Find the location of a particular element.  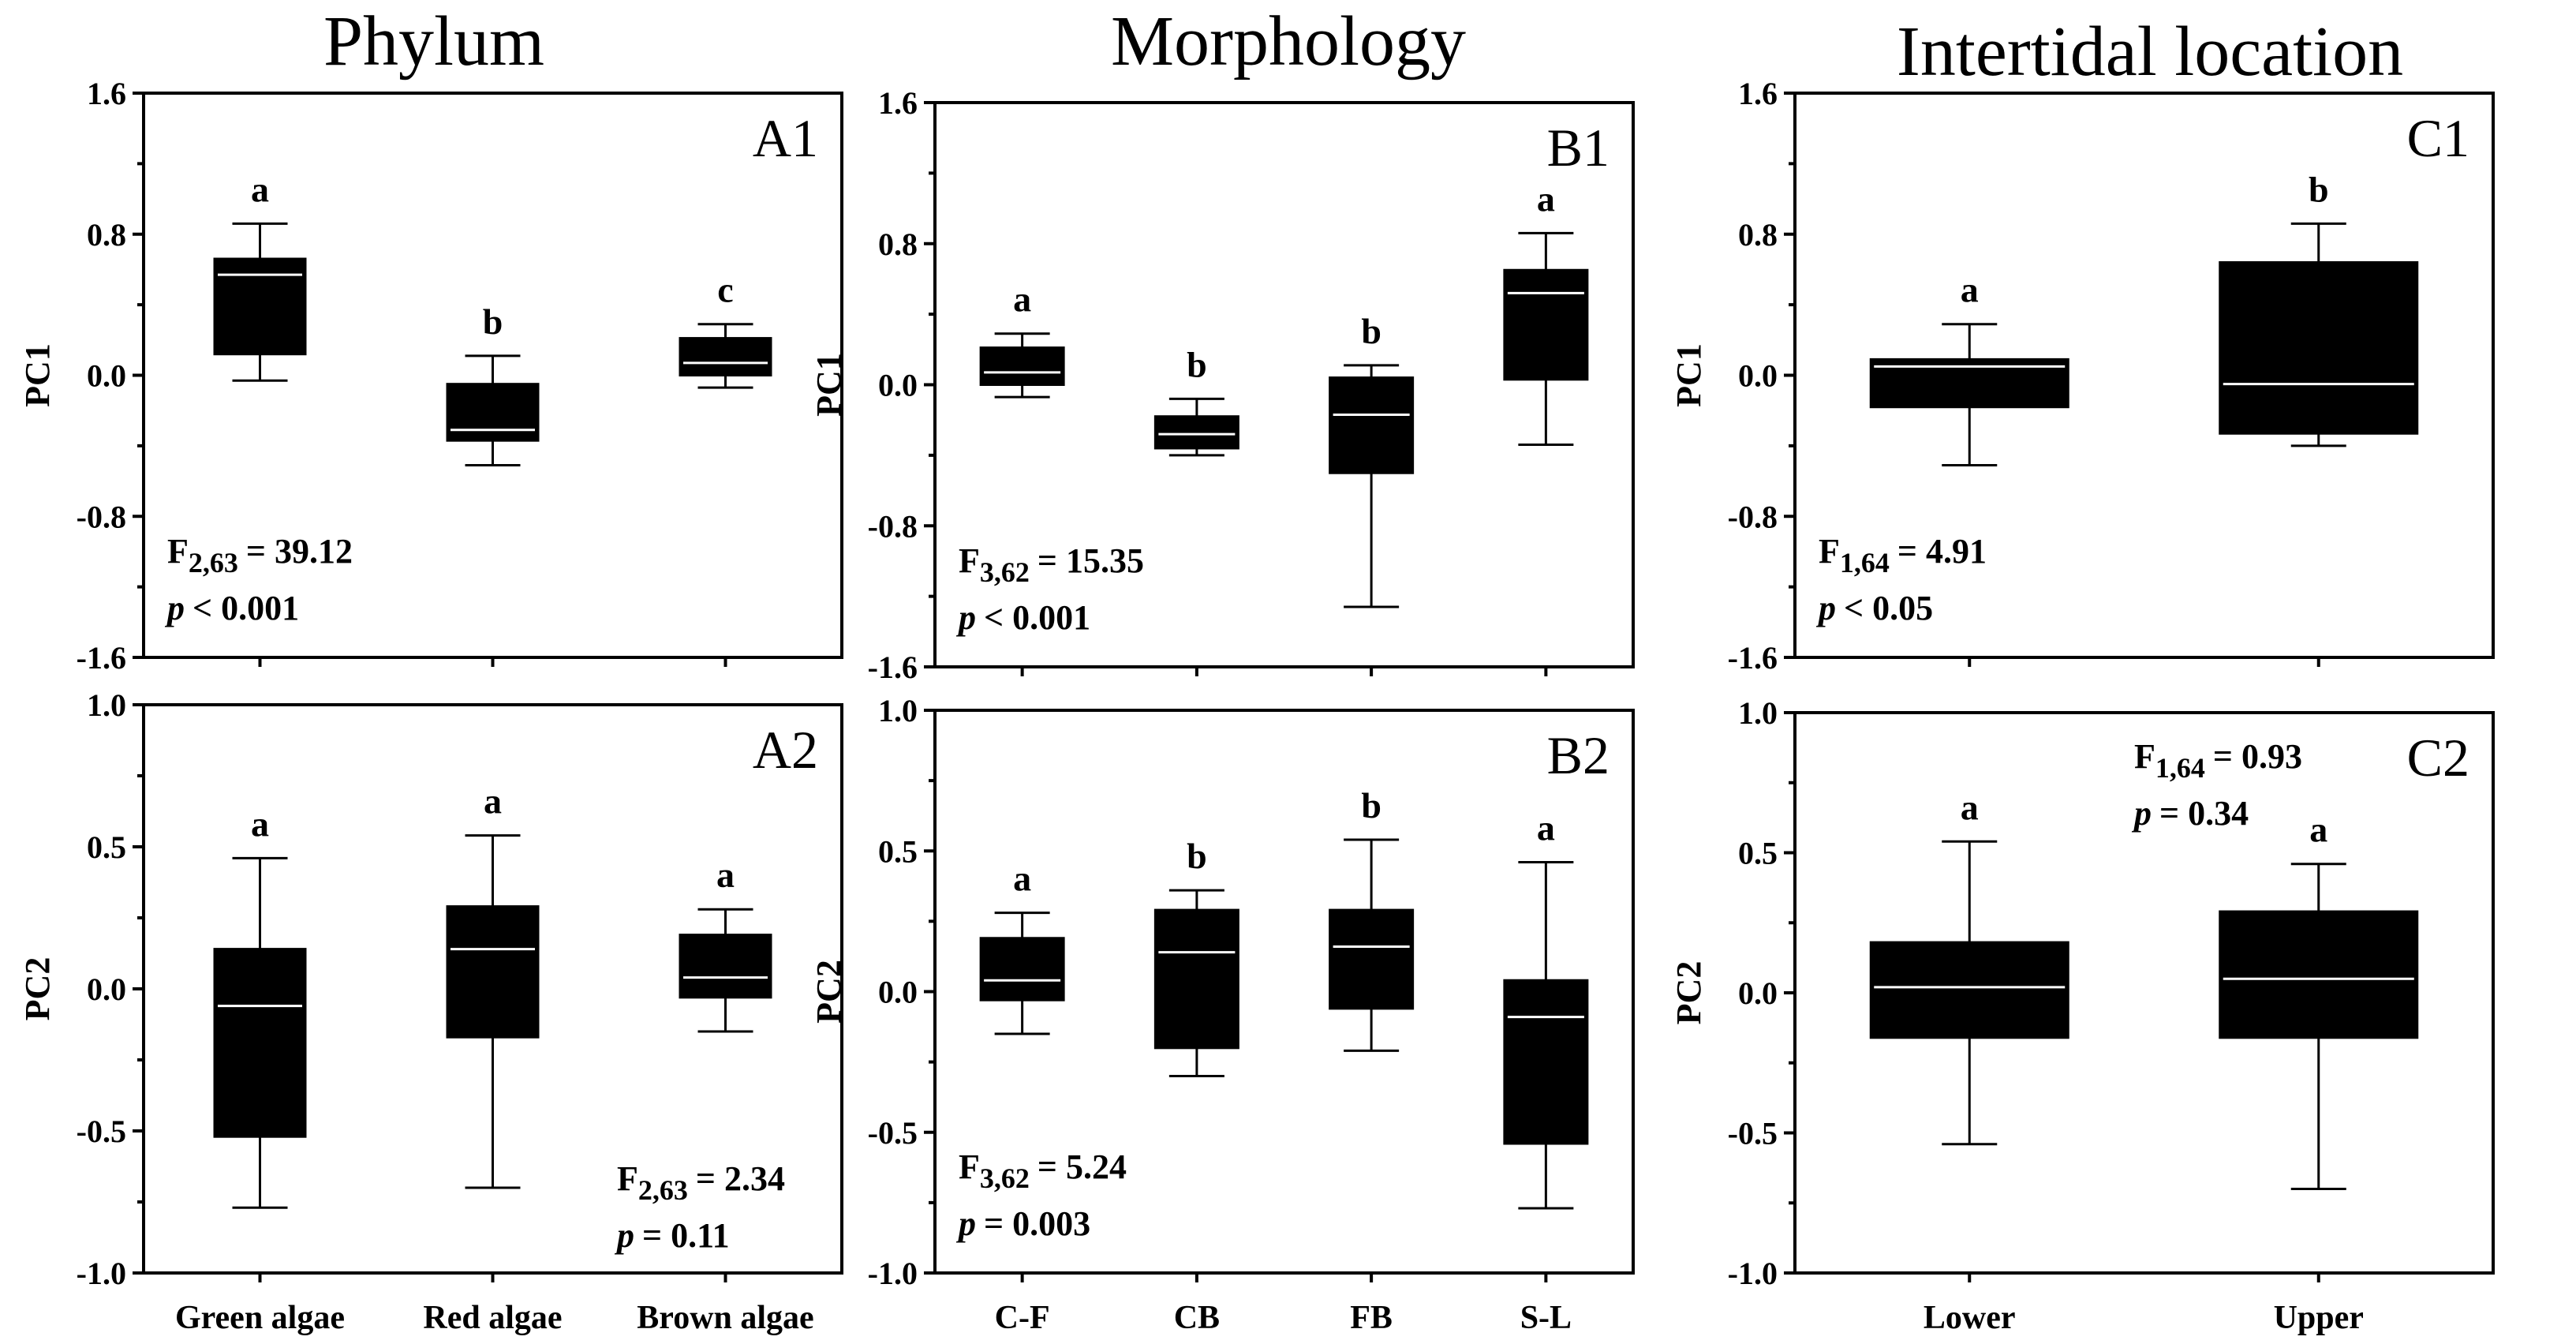

f-statistic: F2,63 = 39.12 is located at coordinates (260, 555).